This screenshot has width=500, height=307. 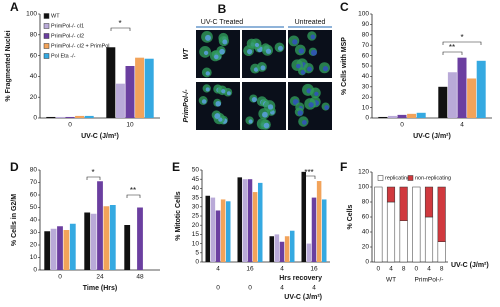 What do you see at coordinates (196, 216) in the screenshot?
I see `y-tick-label: 25` at bounding box center [196, 216].